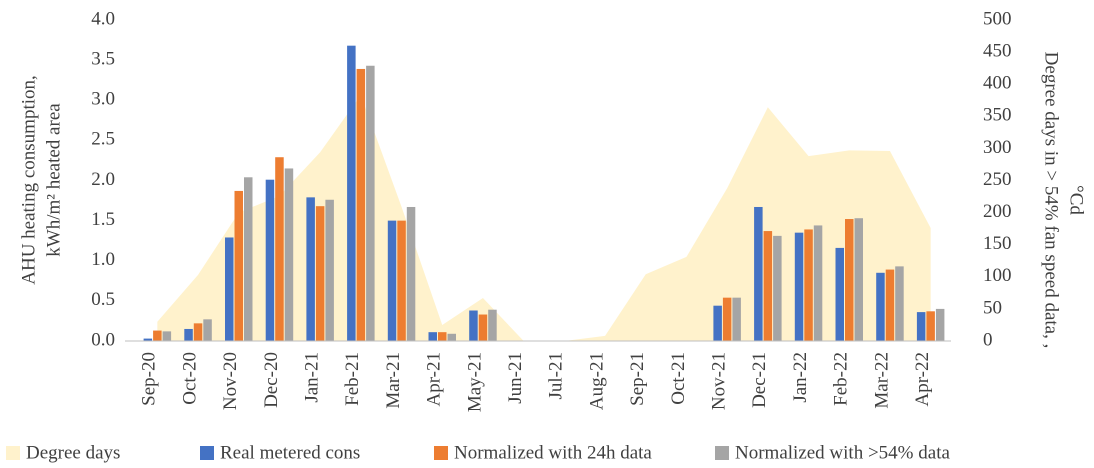 This screenshot has width=1094, height=468. I want to click on legend-label: Normalized with >54% data, so click(842, 452).